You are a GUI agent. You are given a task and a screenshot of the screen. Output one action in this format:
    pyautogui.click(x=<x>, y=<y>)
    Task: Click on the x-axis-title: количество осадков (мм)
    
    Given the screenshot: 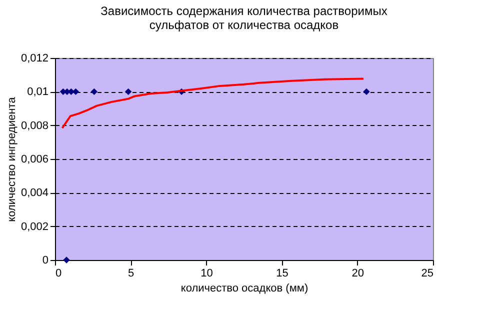 What is the action you would take?
    pyautogui.click(x=244, y=288)
    